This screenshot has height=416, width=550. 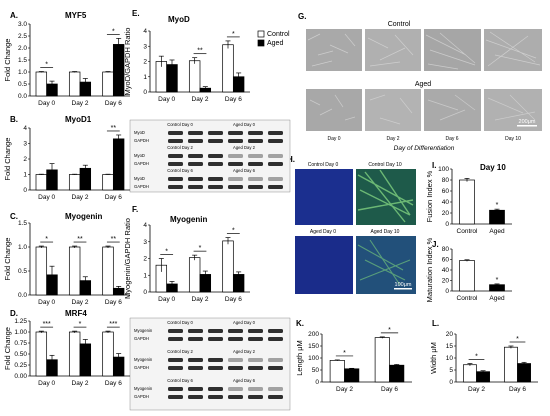 I want to click on panel-g-day2: Day 2, so click(x=392, y=139).